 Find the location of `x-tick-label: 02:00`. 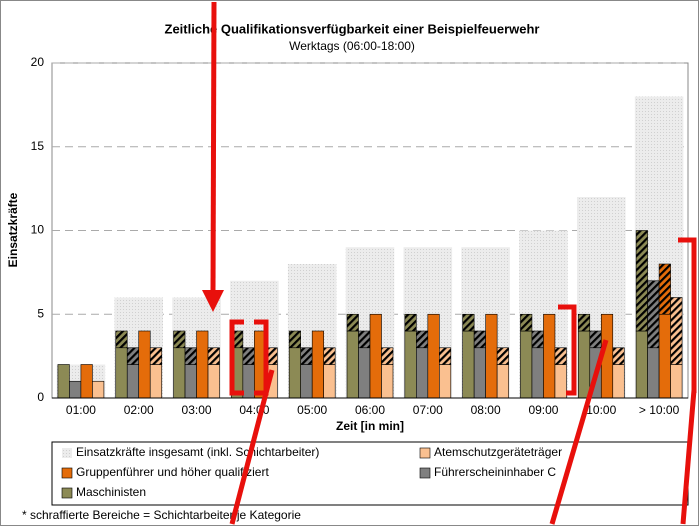

x-tick-label: 02:00 is located at coordinates (139, 410).